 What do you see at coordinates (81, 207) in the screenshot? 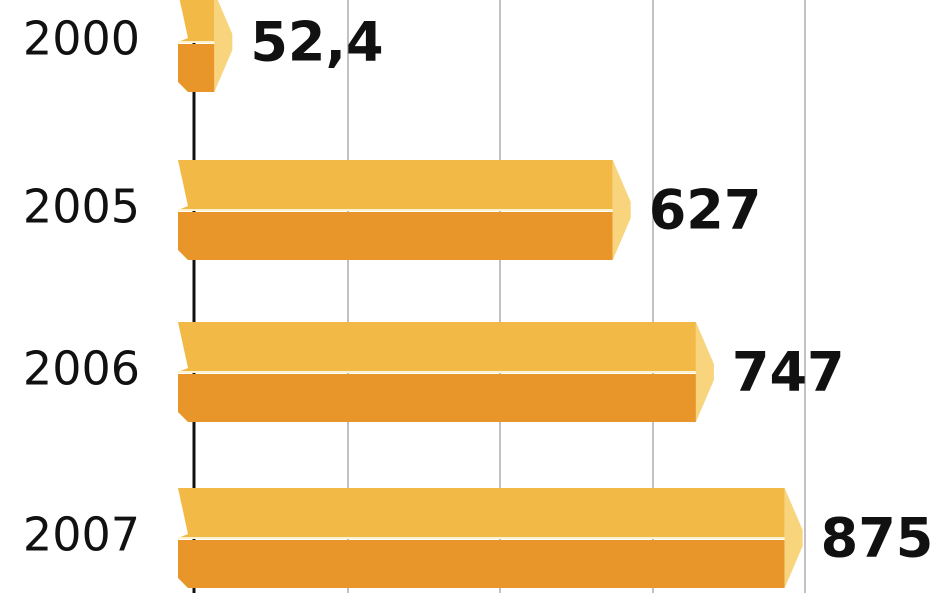
I see `category-label: 2005` at bounding box center [81, 207].